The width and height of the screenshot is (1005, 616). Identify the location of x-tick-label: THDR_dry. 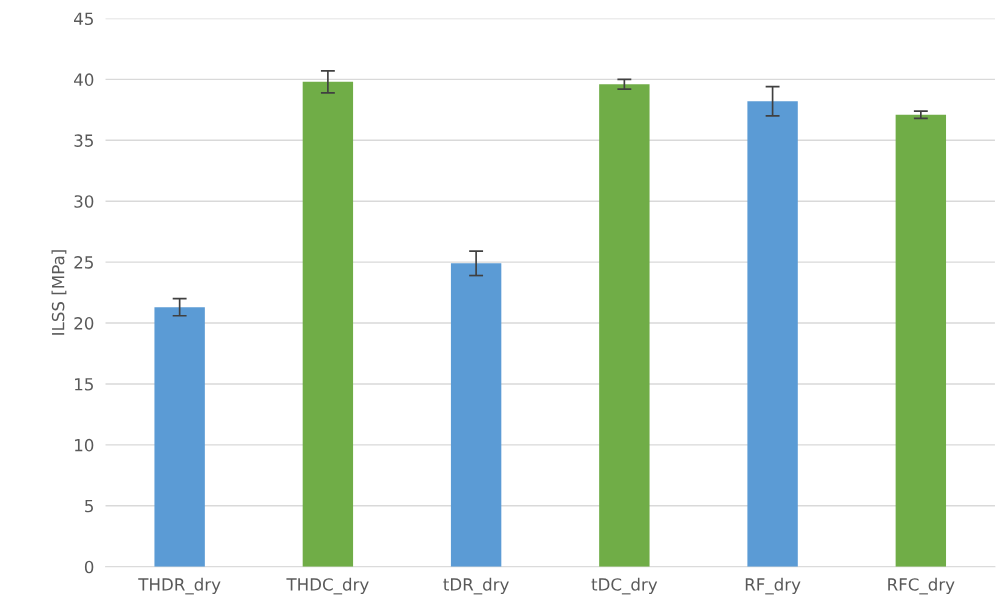
(179, 586).